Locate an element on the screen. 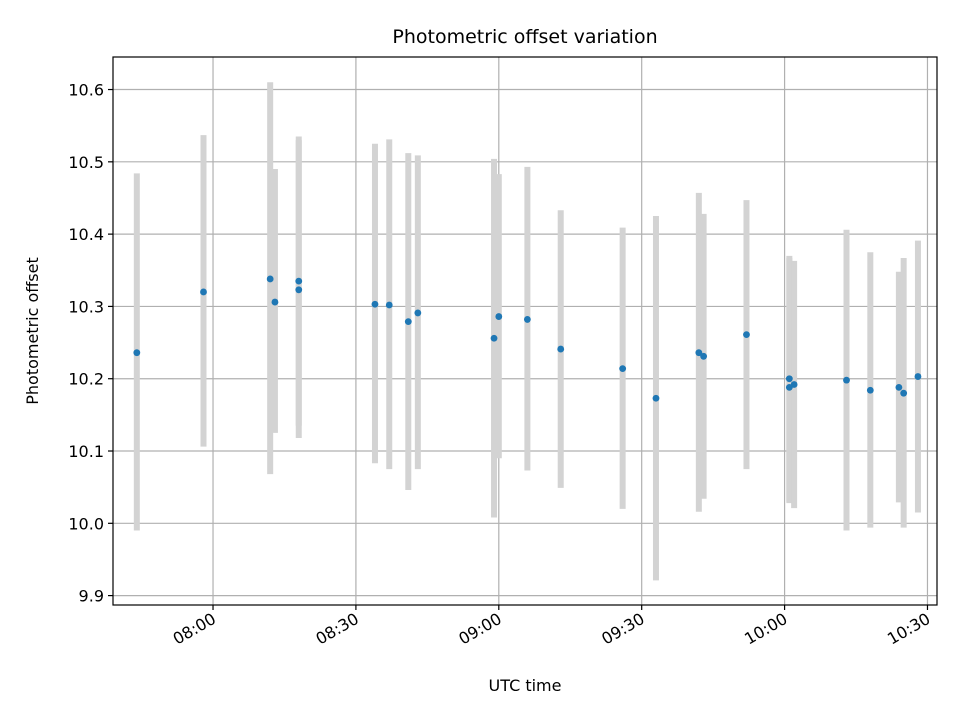  x-axis-label: UTC time is located at coordinates (525, 685).